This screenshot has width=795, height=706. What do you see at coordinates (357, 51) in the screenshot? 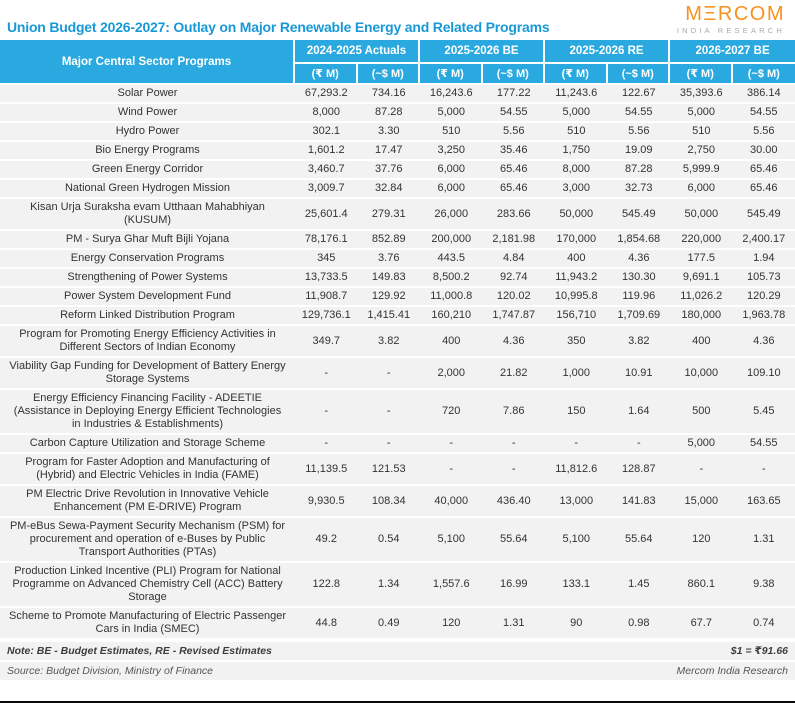
I see `column-group-2024-2025-actuals: 2024-2025 Actuals` at bounding box center [357, 51].